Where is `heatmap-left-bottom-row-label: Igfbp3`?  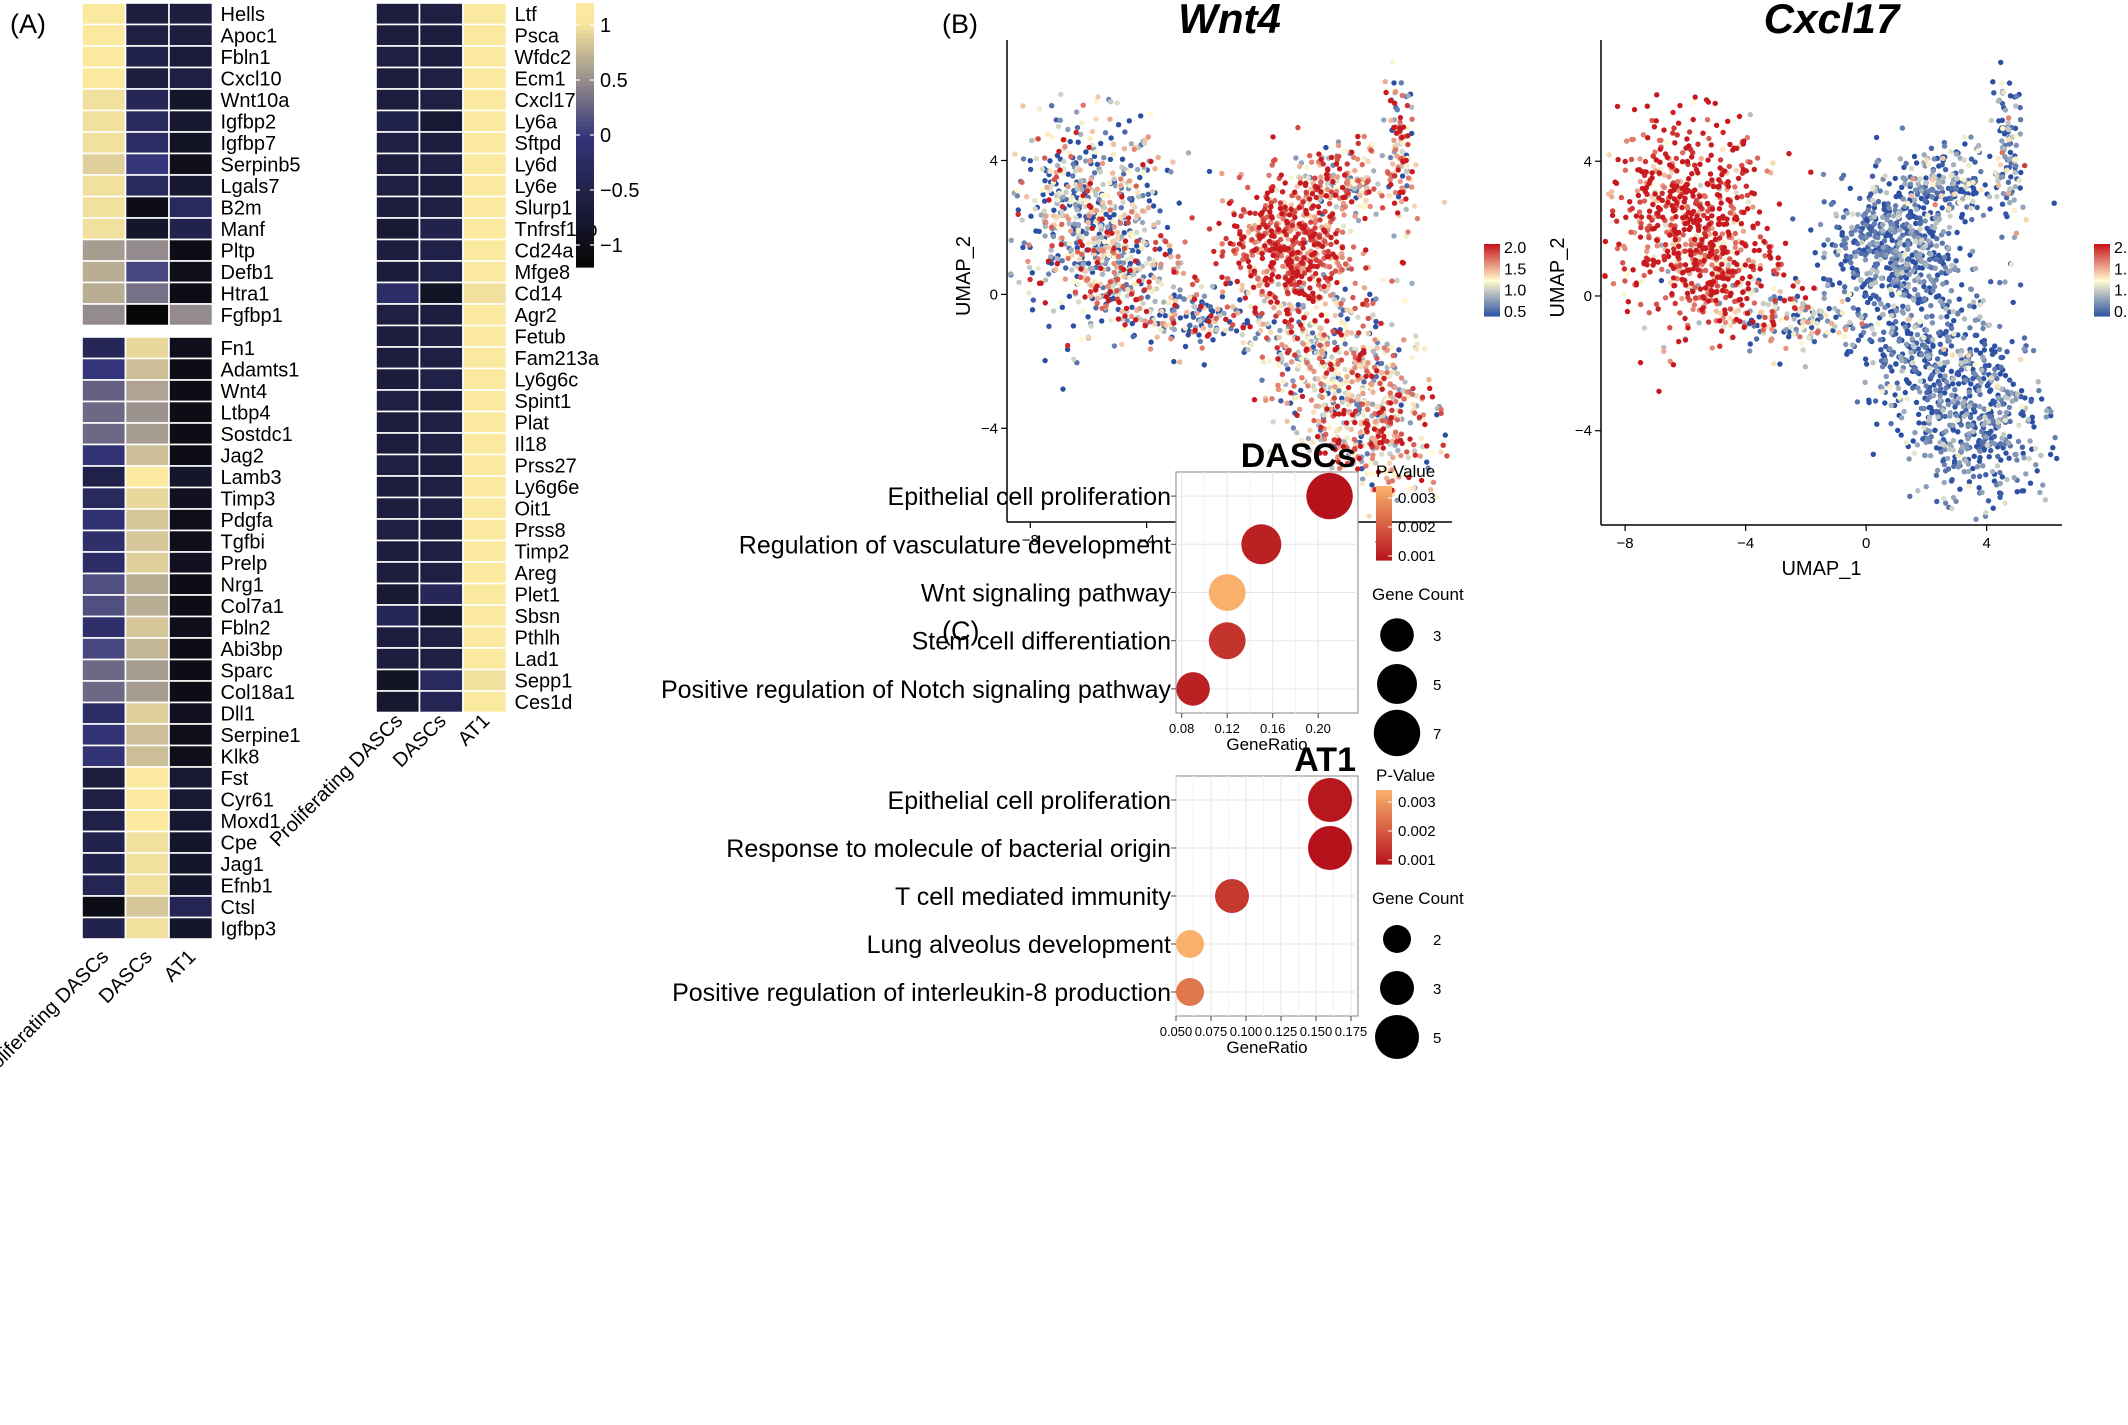
heatmap-left-bottom-row-label: Igfbp3 is located at coordinates (249, 929).